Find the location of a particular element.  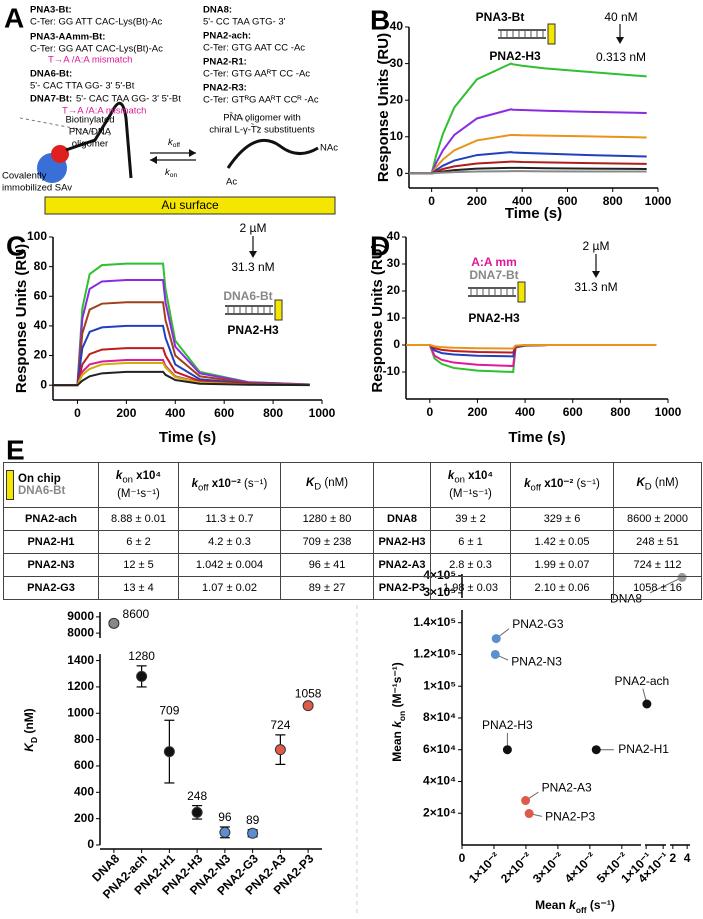

y-axis-title-part: Mean is located at coordinates (397, 745).